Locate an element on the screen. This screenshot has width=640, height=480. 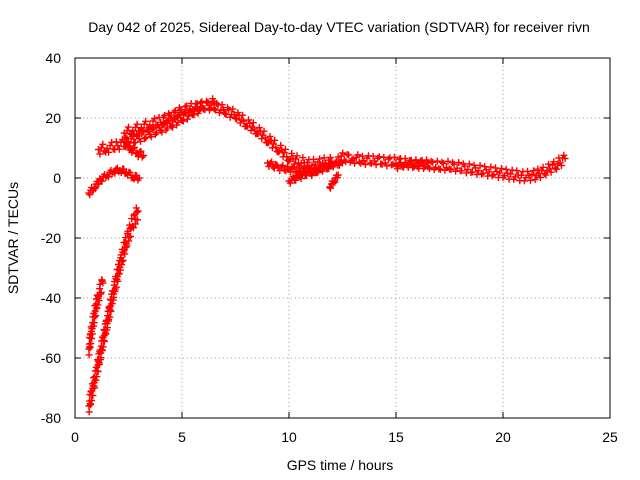
x-tick-label: 10 is located at coordinates (289, 437).